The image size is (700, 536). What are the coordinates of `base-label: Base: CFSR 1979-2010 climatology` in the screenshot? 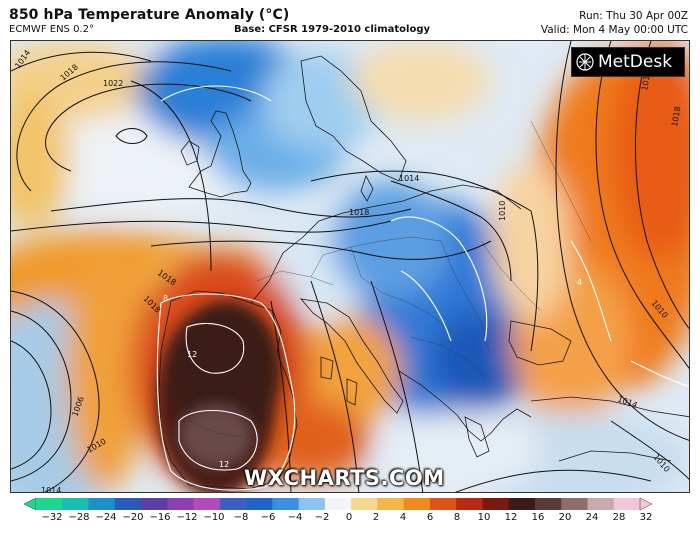 It's located at (332, 29).